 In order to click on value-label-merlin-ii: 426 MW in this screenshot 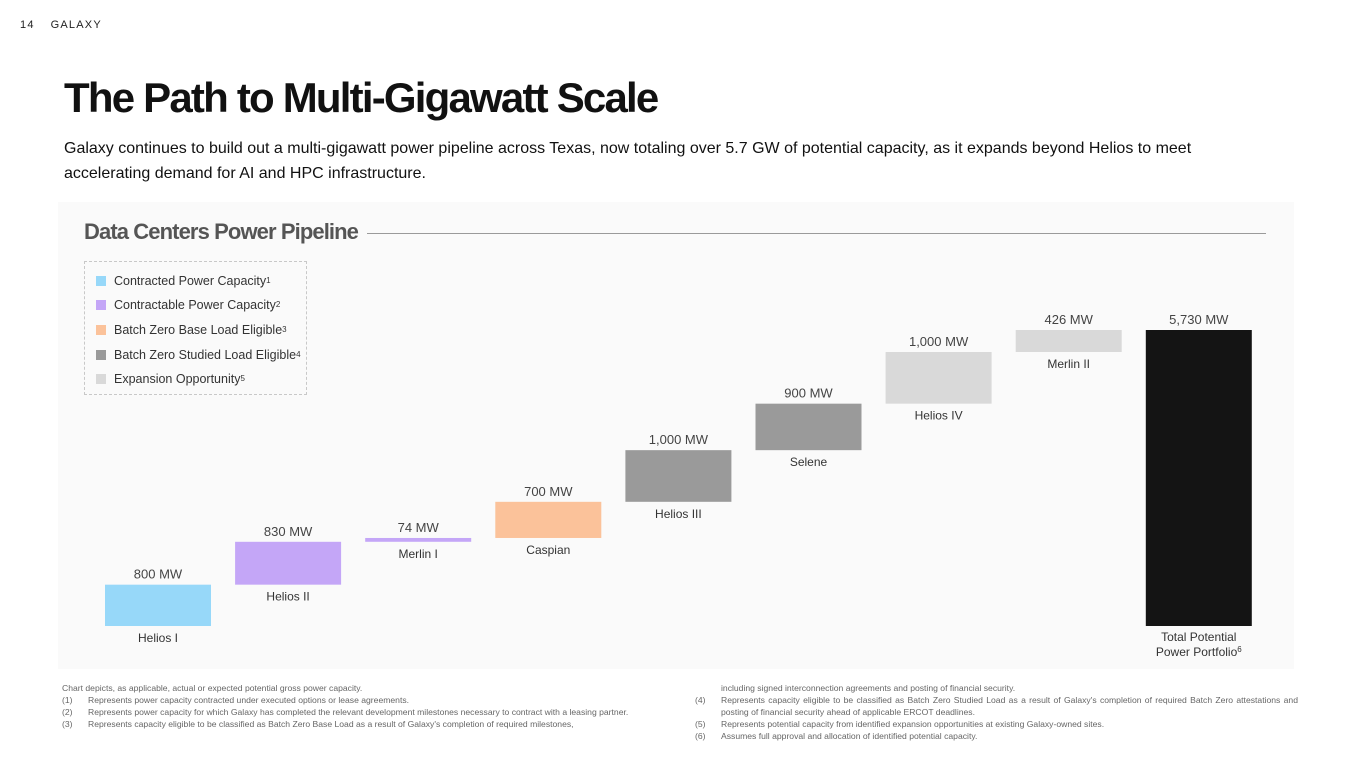, I will do `click(1068, 319)`.